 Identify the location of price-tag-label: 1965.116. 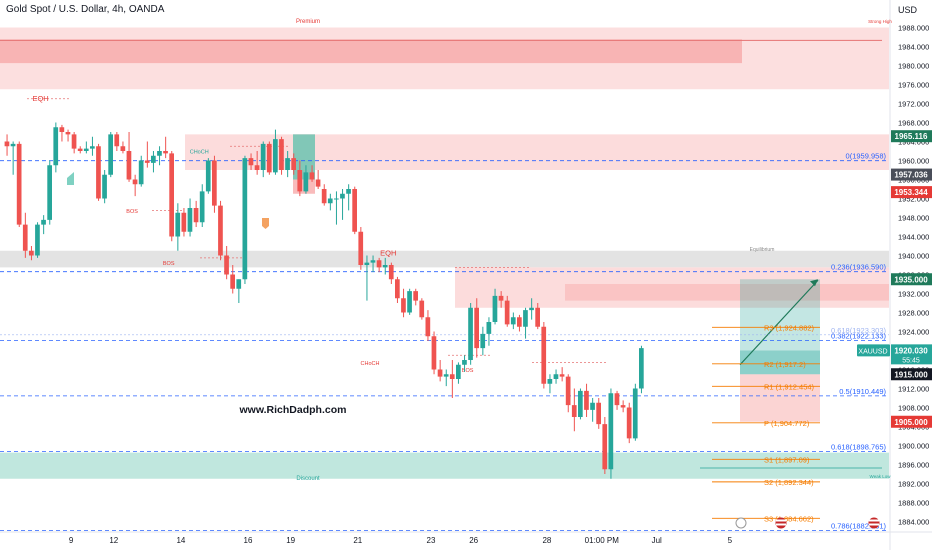
(911, 136).